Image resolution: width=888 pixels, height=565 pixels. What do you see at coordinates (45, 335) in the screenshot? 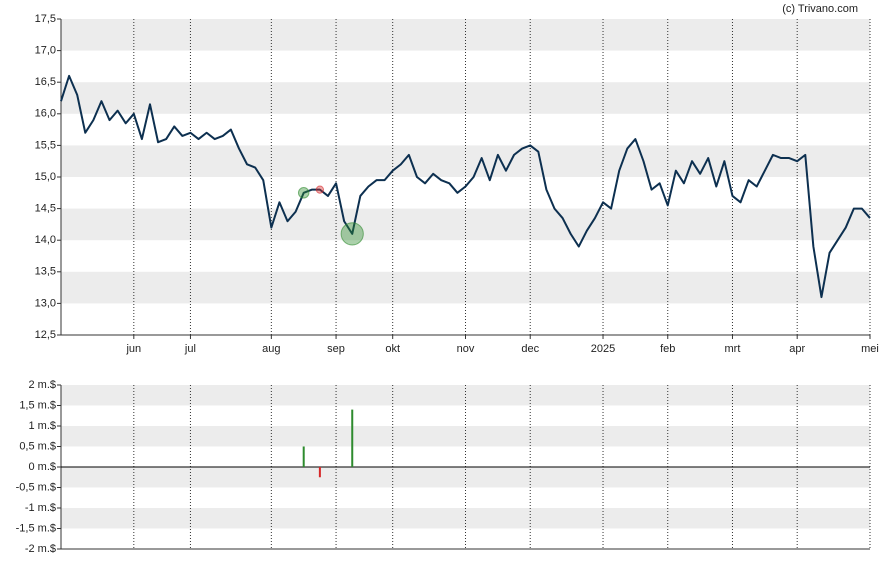
I see `y-tick-label: 12,5` at bounding box center [45, 335].